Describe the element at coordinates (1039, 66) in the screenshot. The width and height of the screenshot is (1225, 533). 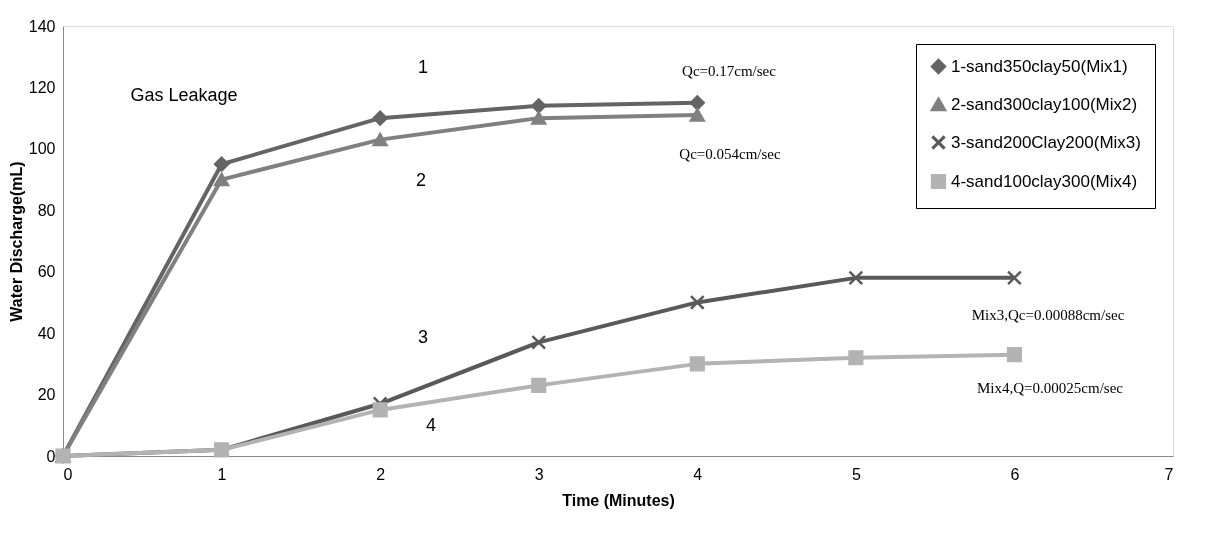
I see `legend-label: 1-sand350clay50(Mix1)` at that location.